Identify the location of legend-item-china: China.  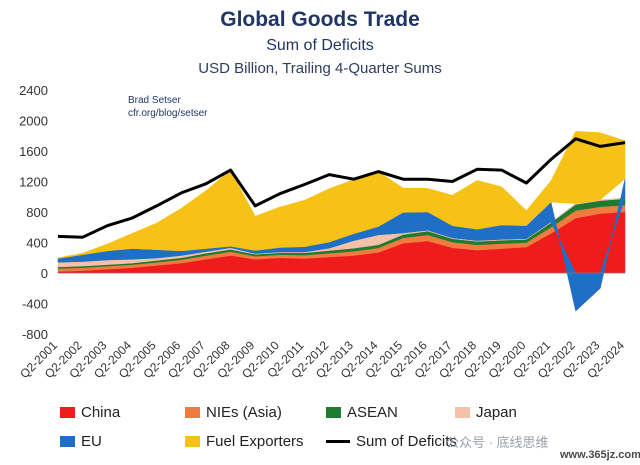
(90, 412).